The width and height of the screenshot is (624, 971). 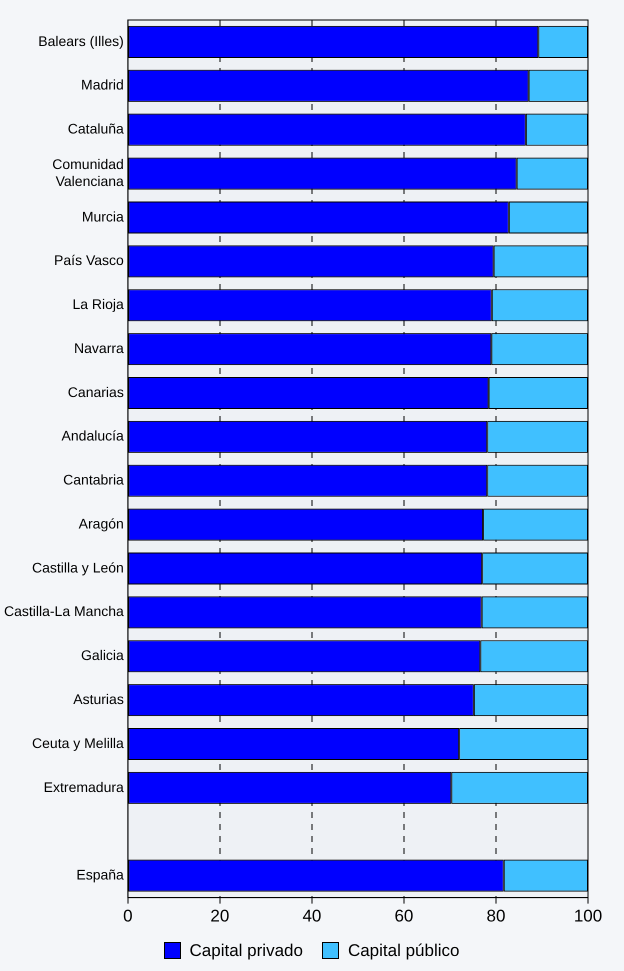 I want to click on x-tick-label: 100, so click(x=588, y=916).